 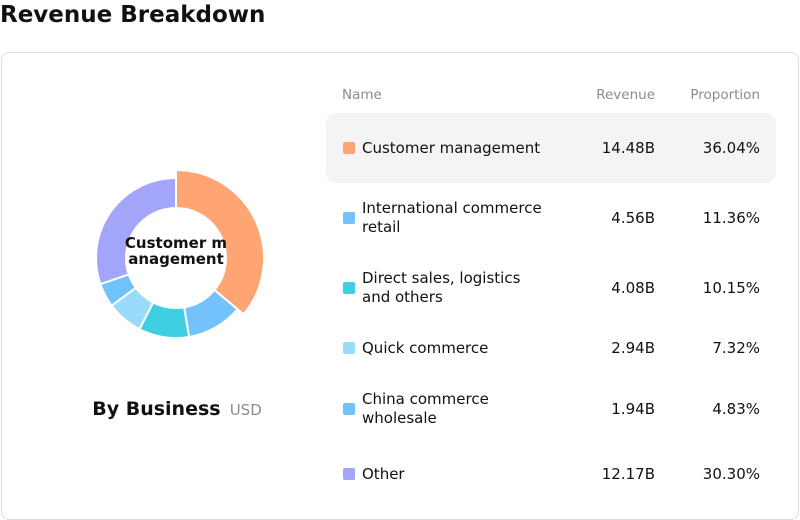 What do you see at coordinates (362, 95) in the screenshot?
I see `header-name: Name` at bounding box center [362, 95].